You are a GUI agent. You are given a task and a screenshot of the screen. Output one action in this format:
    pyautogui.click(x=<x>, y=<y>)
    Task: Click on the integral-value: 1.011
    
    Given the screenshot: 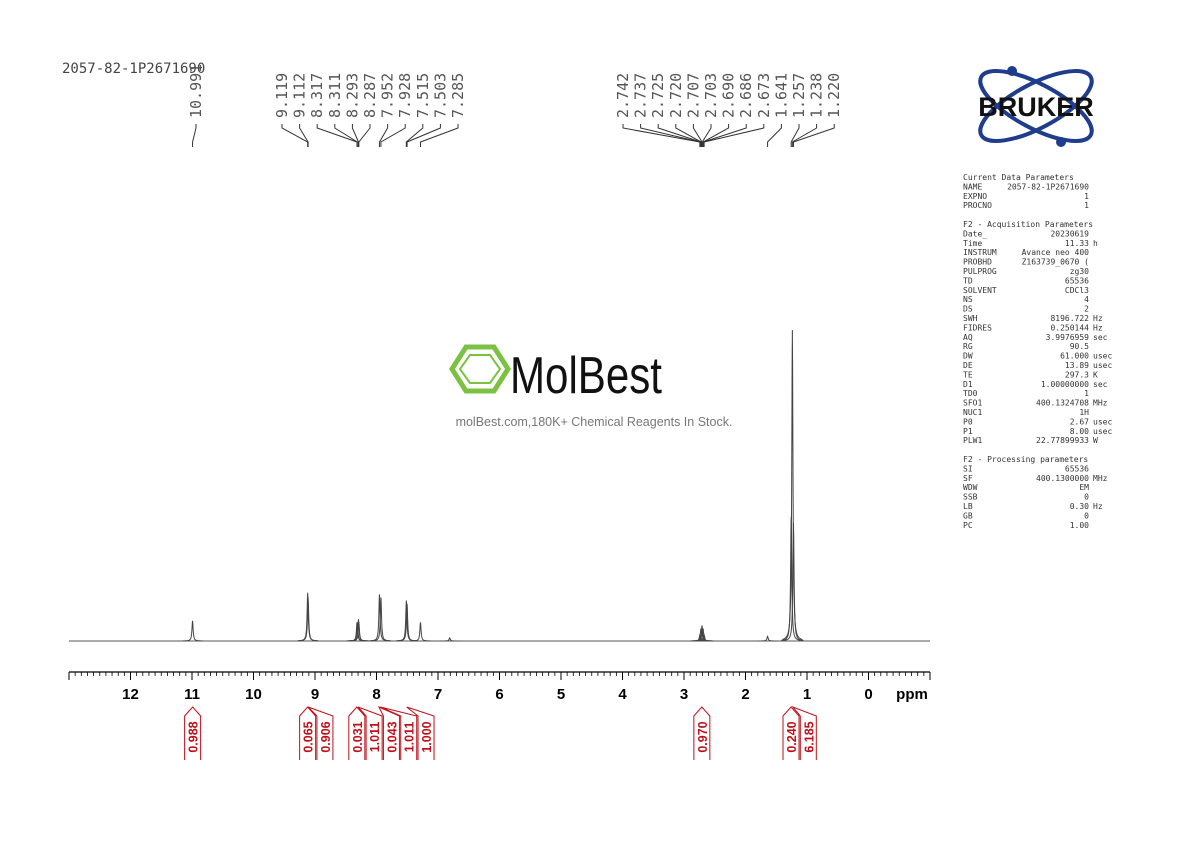 What is the action you would take?
    pyautogui.click(x=375, y=737)
    